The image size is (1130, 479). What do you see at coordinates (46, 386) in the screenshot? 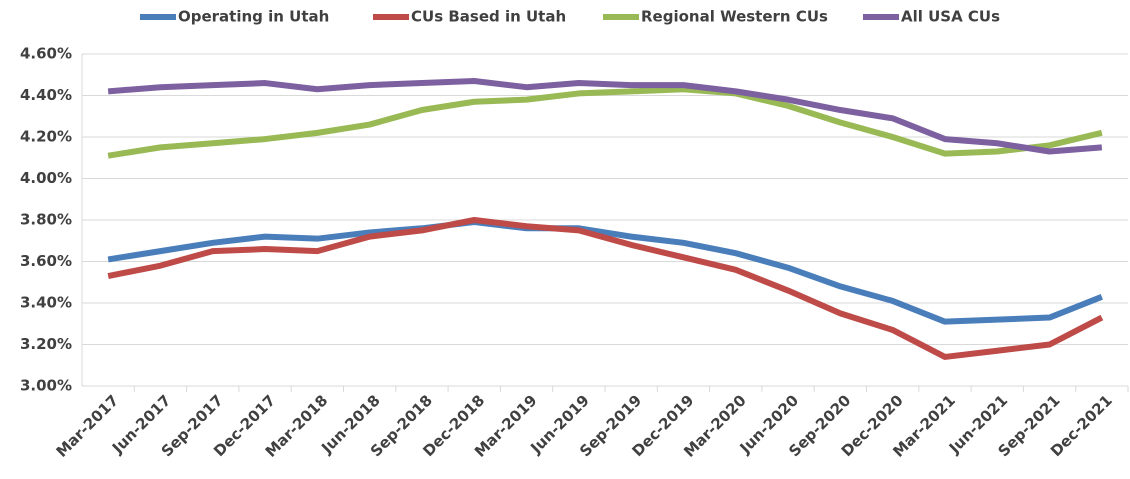
I see `y-tick-label: 3.00%` at bounding box center [46, 386].